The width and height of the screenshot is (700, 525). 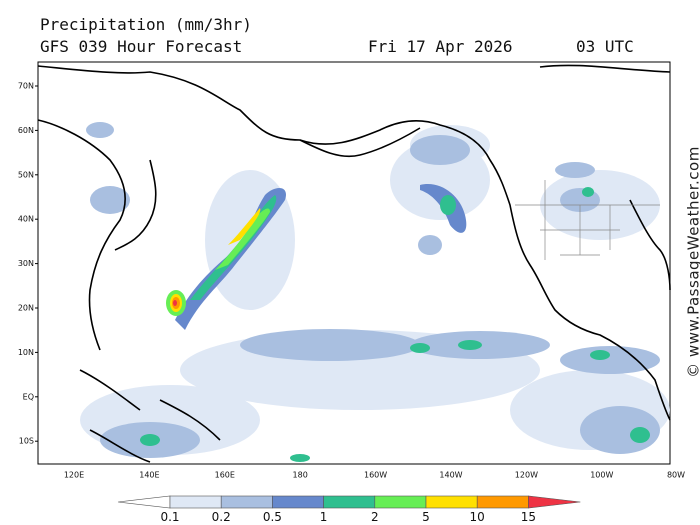 What do you see at coordinates (225, 475) in the screenshot?
I see `longitude-label: 160E` at bounding box center [225, 475].